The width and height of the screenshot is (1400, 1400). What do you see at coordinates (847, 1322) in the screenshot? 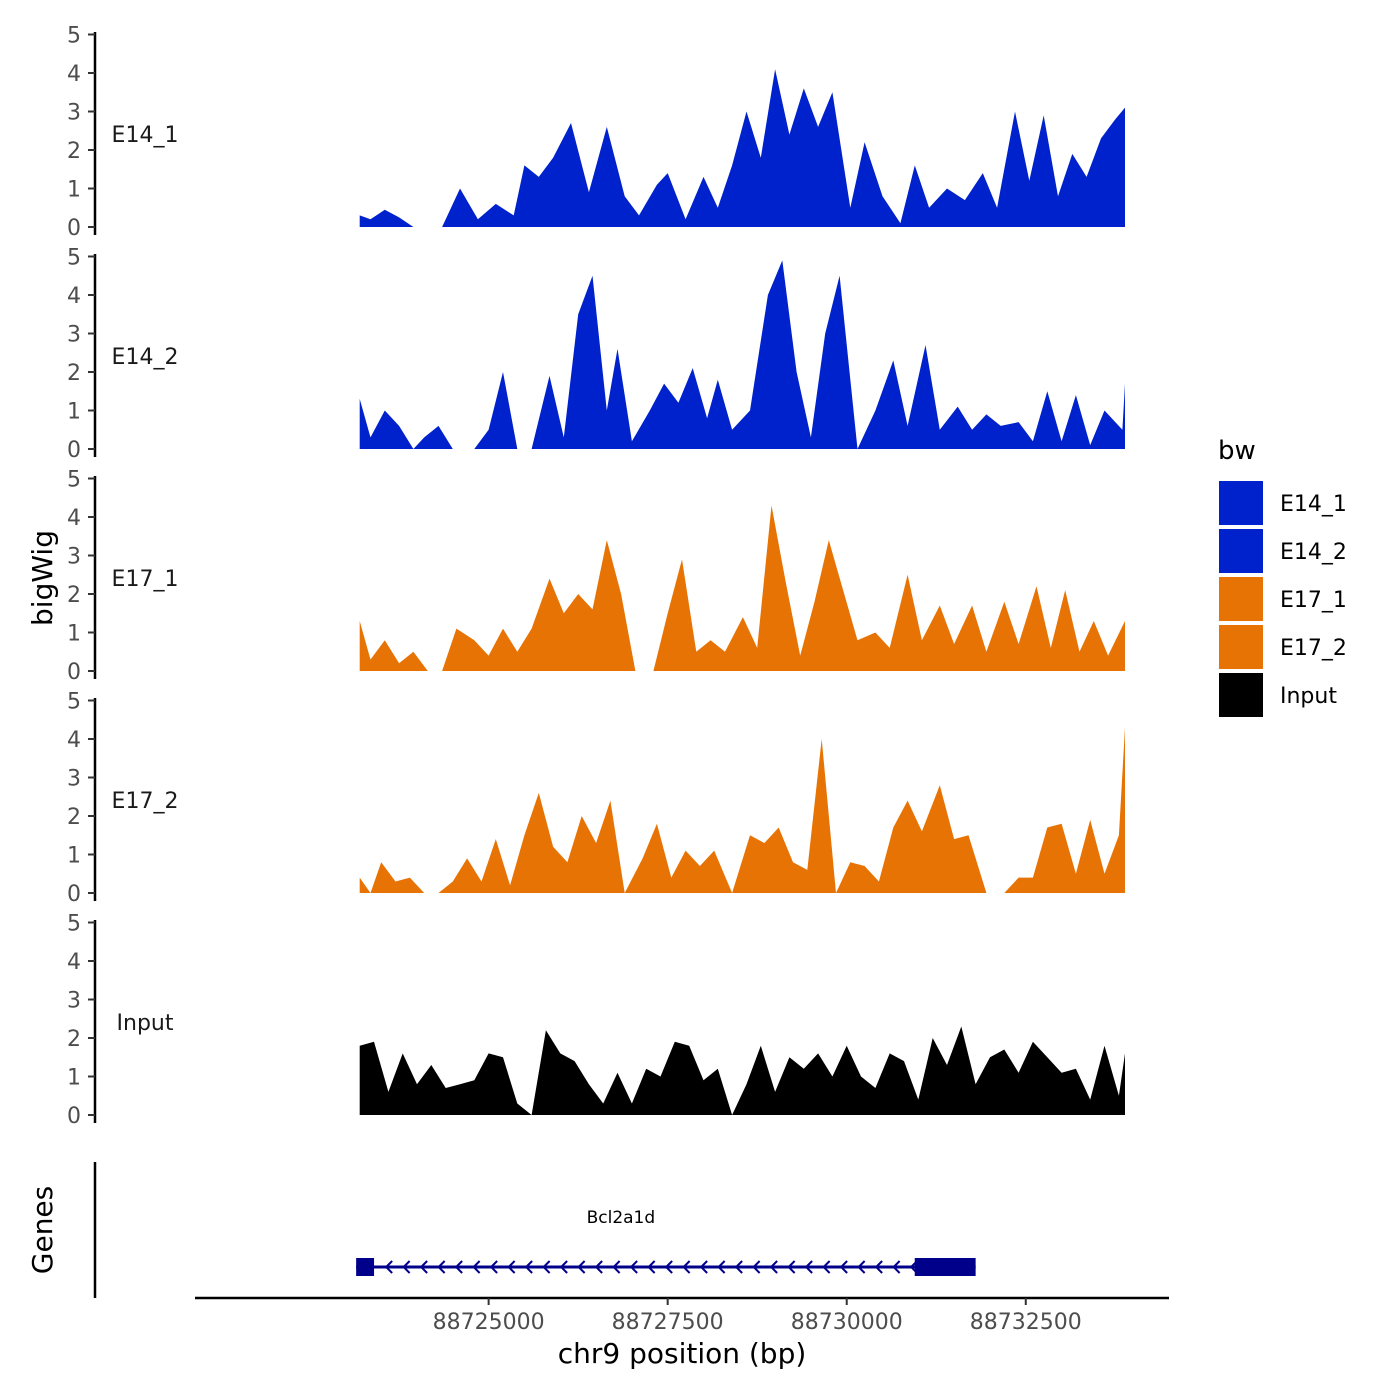
I see `x-tick-label: 88730000` at bounding box center [847, 1322].